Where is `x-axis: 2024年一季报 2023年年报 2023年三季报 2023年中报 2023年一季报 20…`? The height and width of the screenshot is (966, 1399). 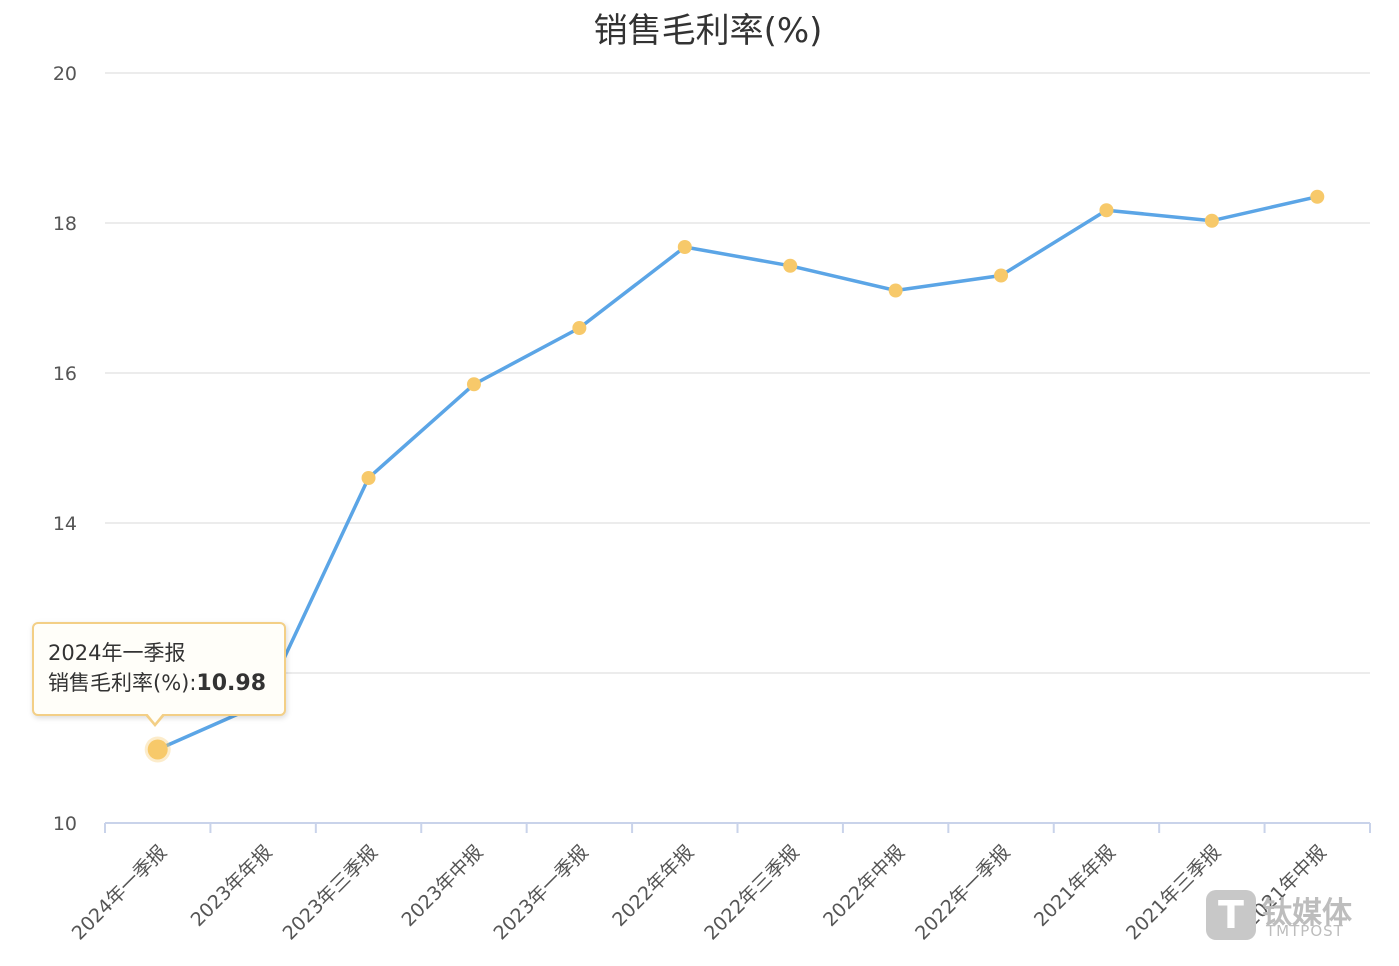 x-axis: 2024年一季报 2023年年报 2023年三季报 2023年中报 2023年一季报 20… is located at coordinates (719, 883).